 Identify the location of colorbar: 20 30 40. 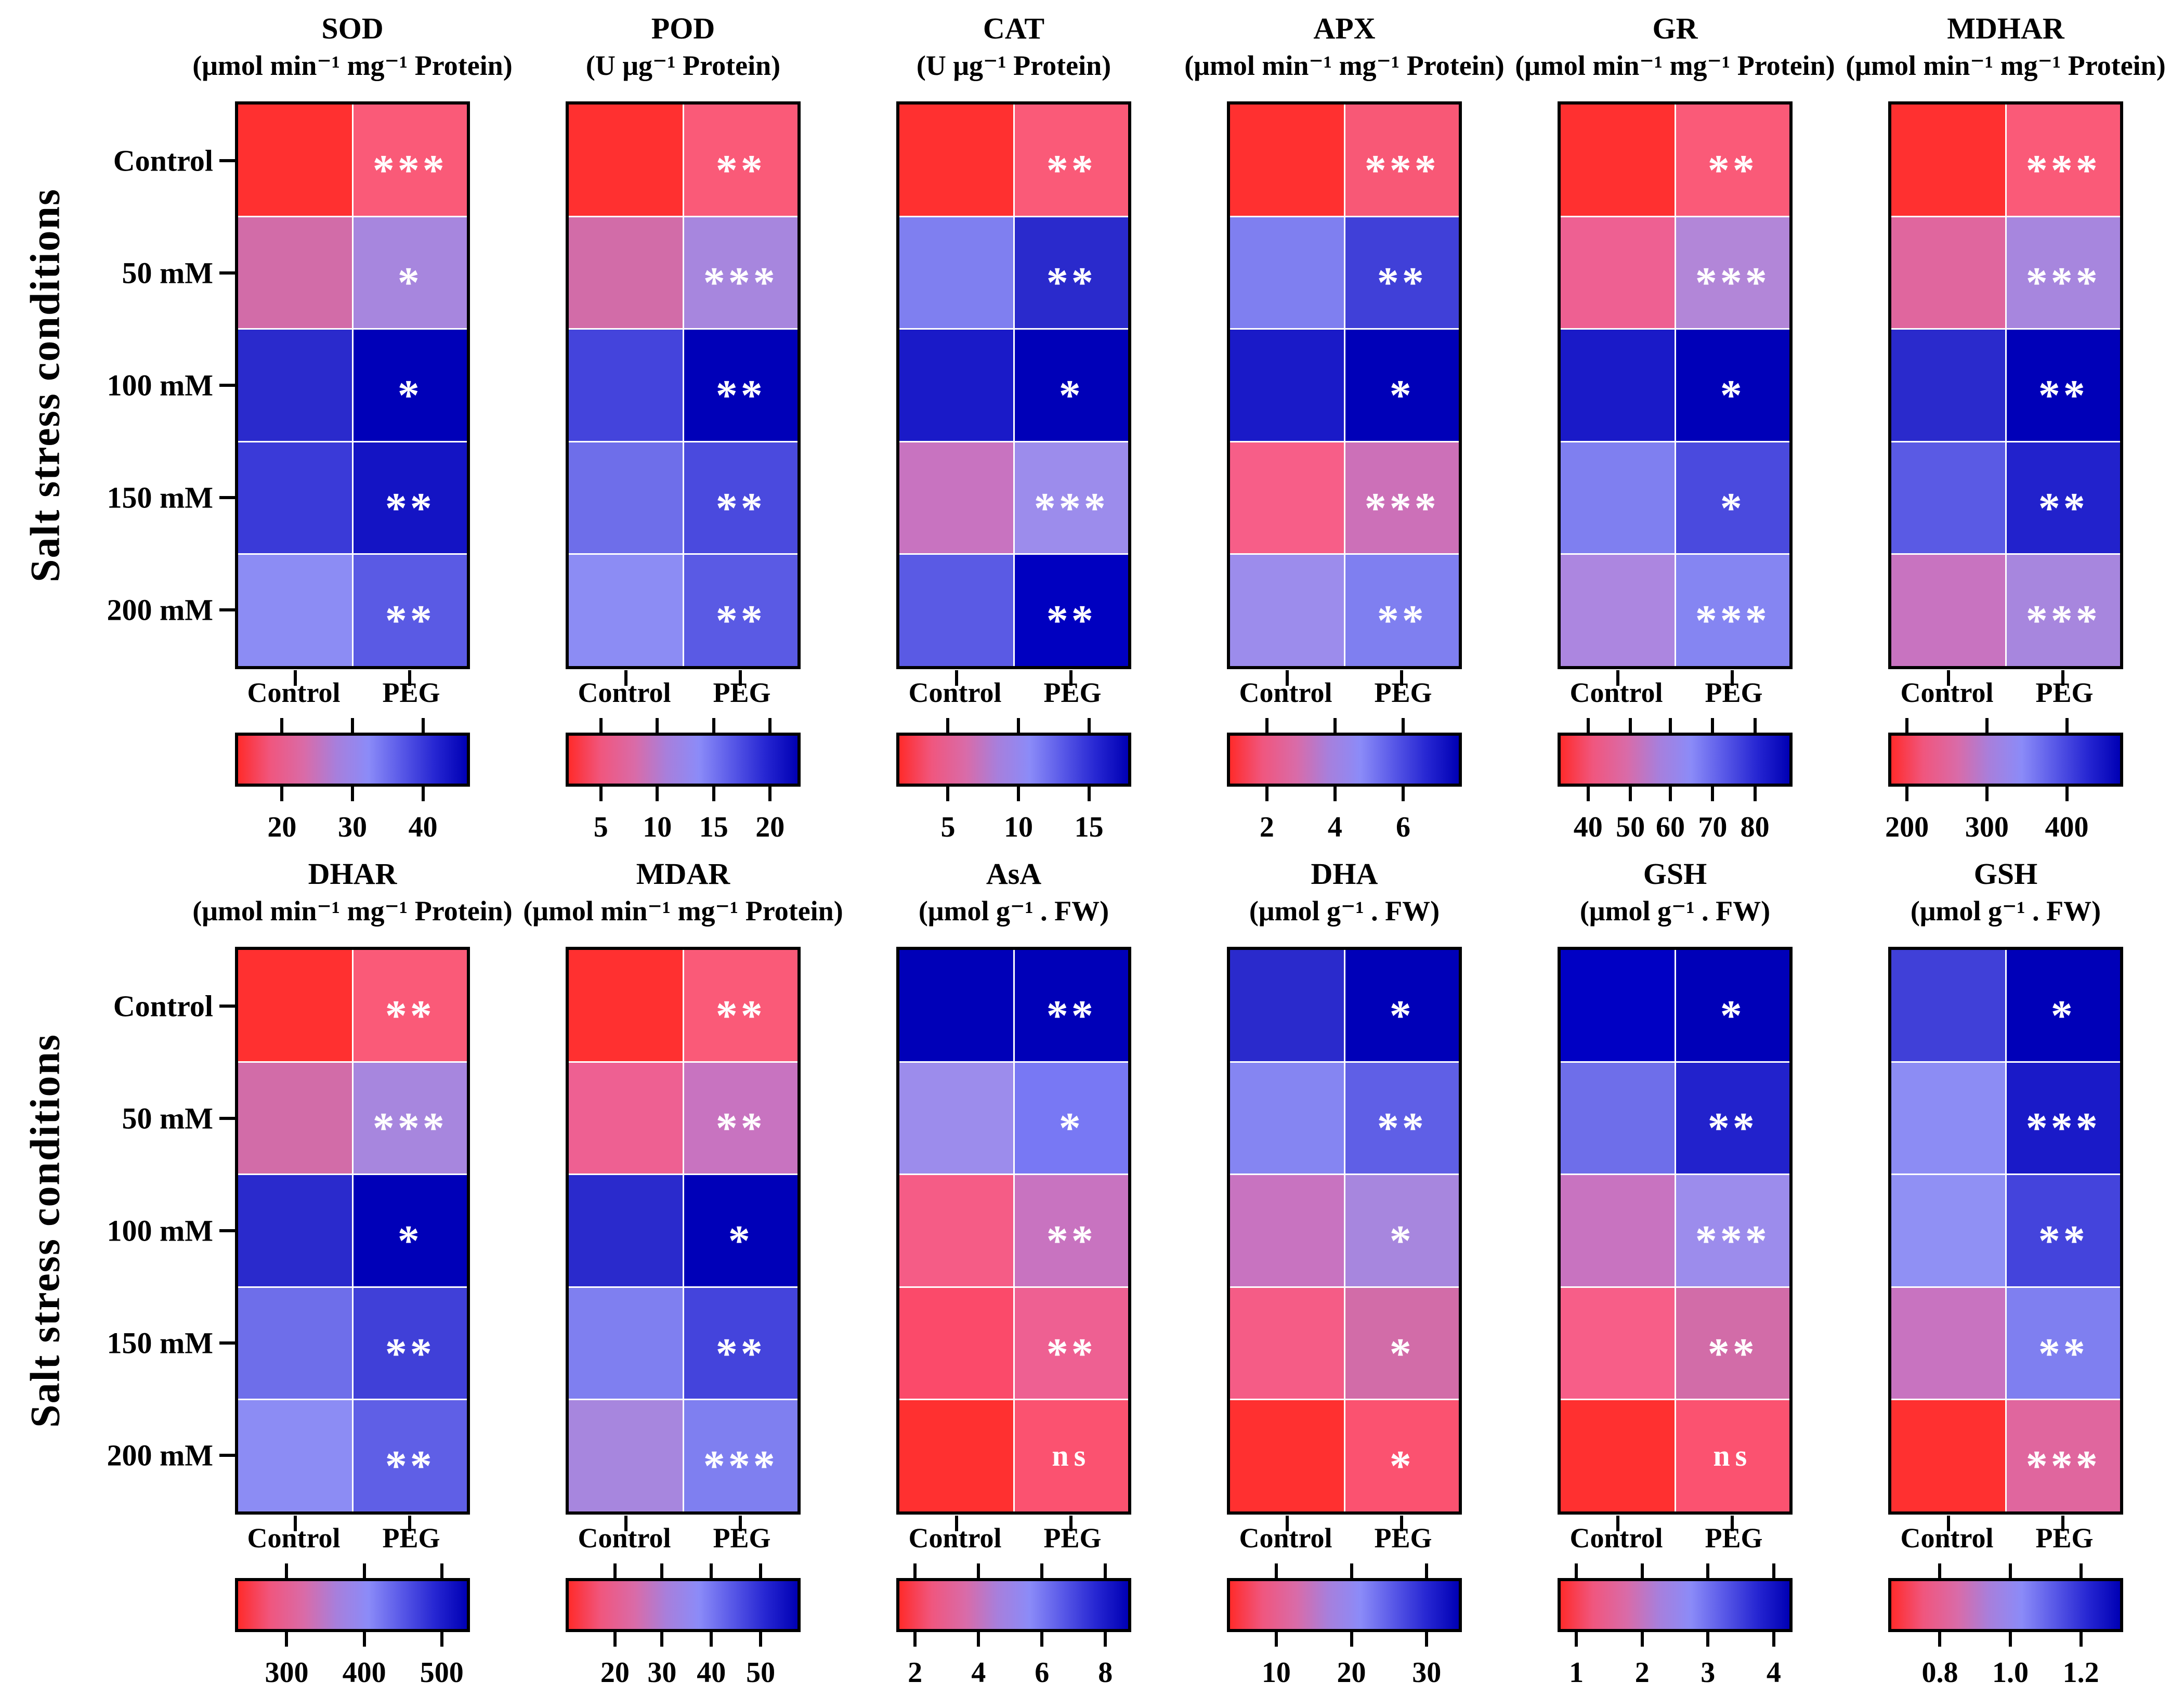
(353, 790).